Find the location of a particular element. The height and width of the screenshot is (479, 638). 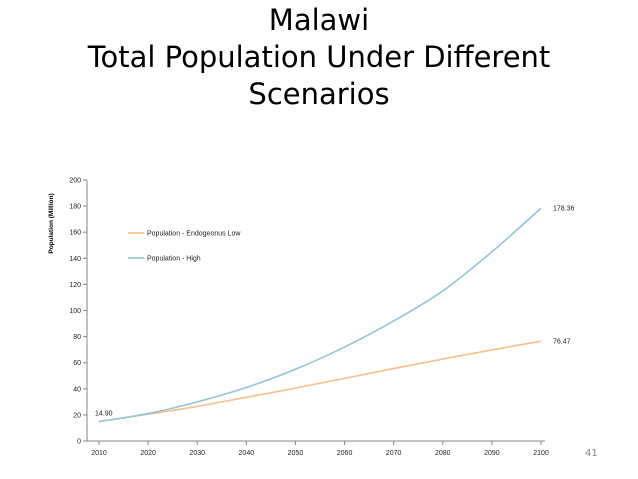

data-label: 178.36 is located at coordinates (564, 209).